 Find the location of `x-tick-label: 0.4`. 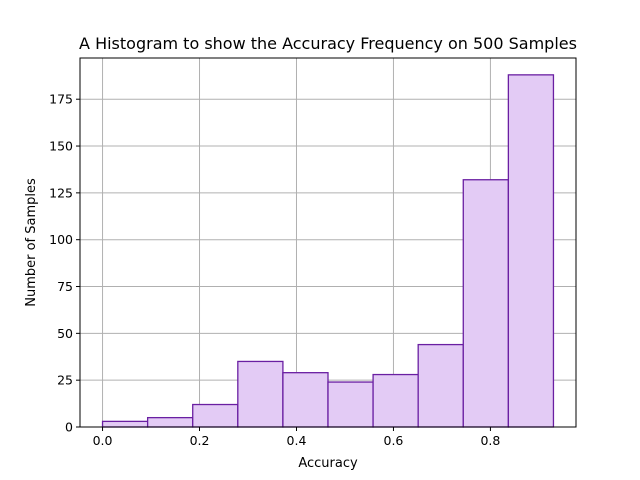

x-tick-label: 0.4 is located at coordinates (297, 440).